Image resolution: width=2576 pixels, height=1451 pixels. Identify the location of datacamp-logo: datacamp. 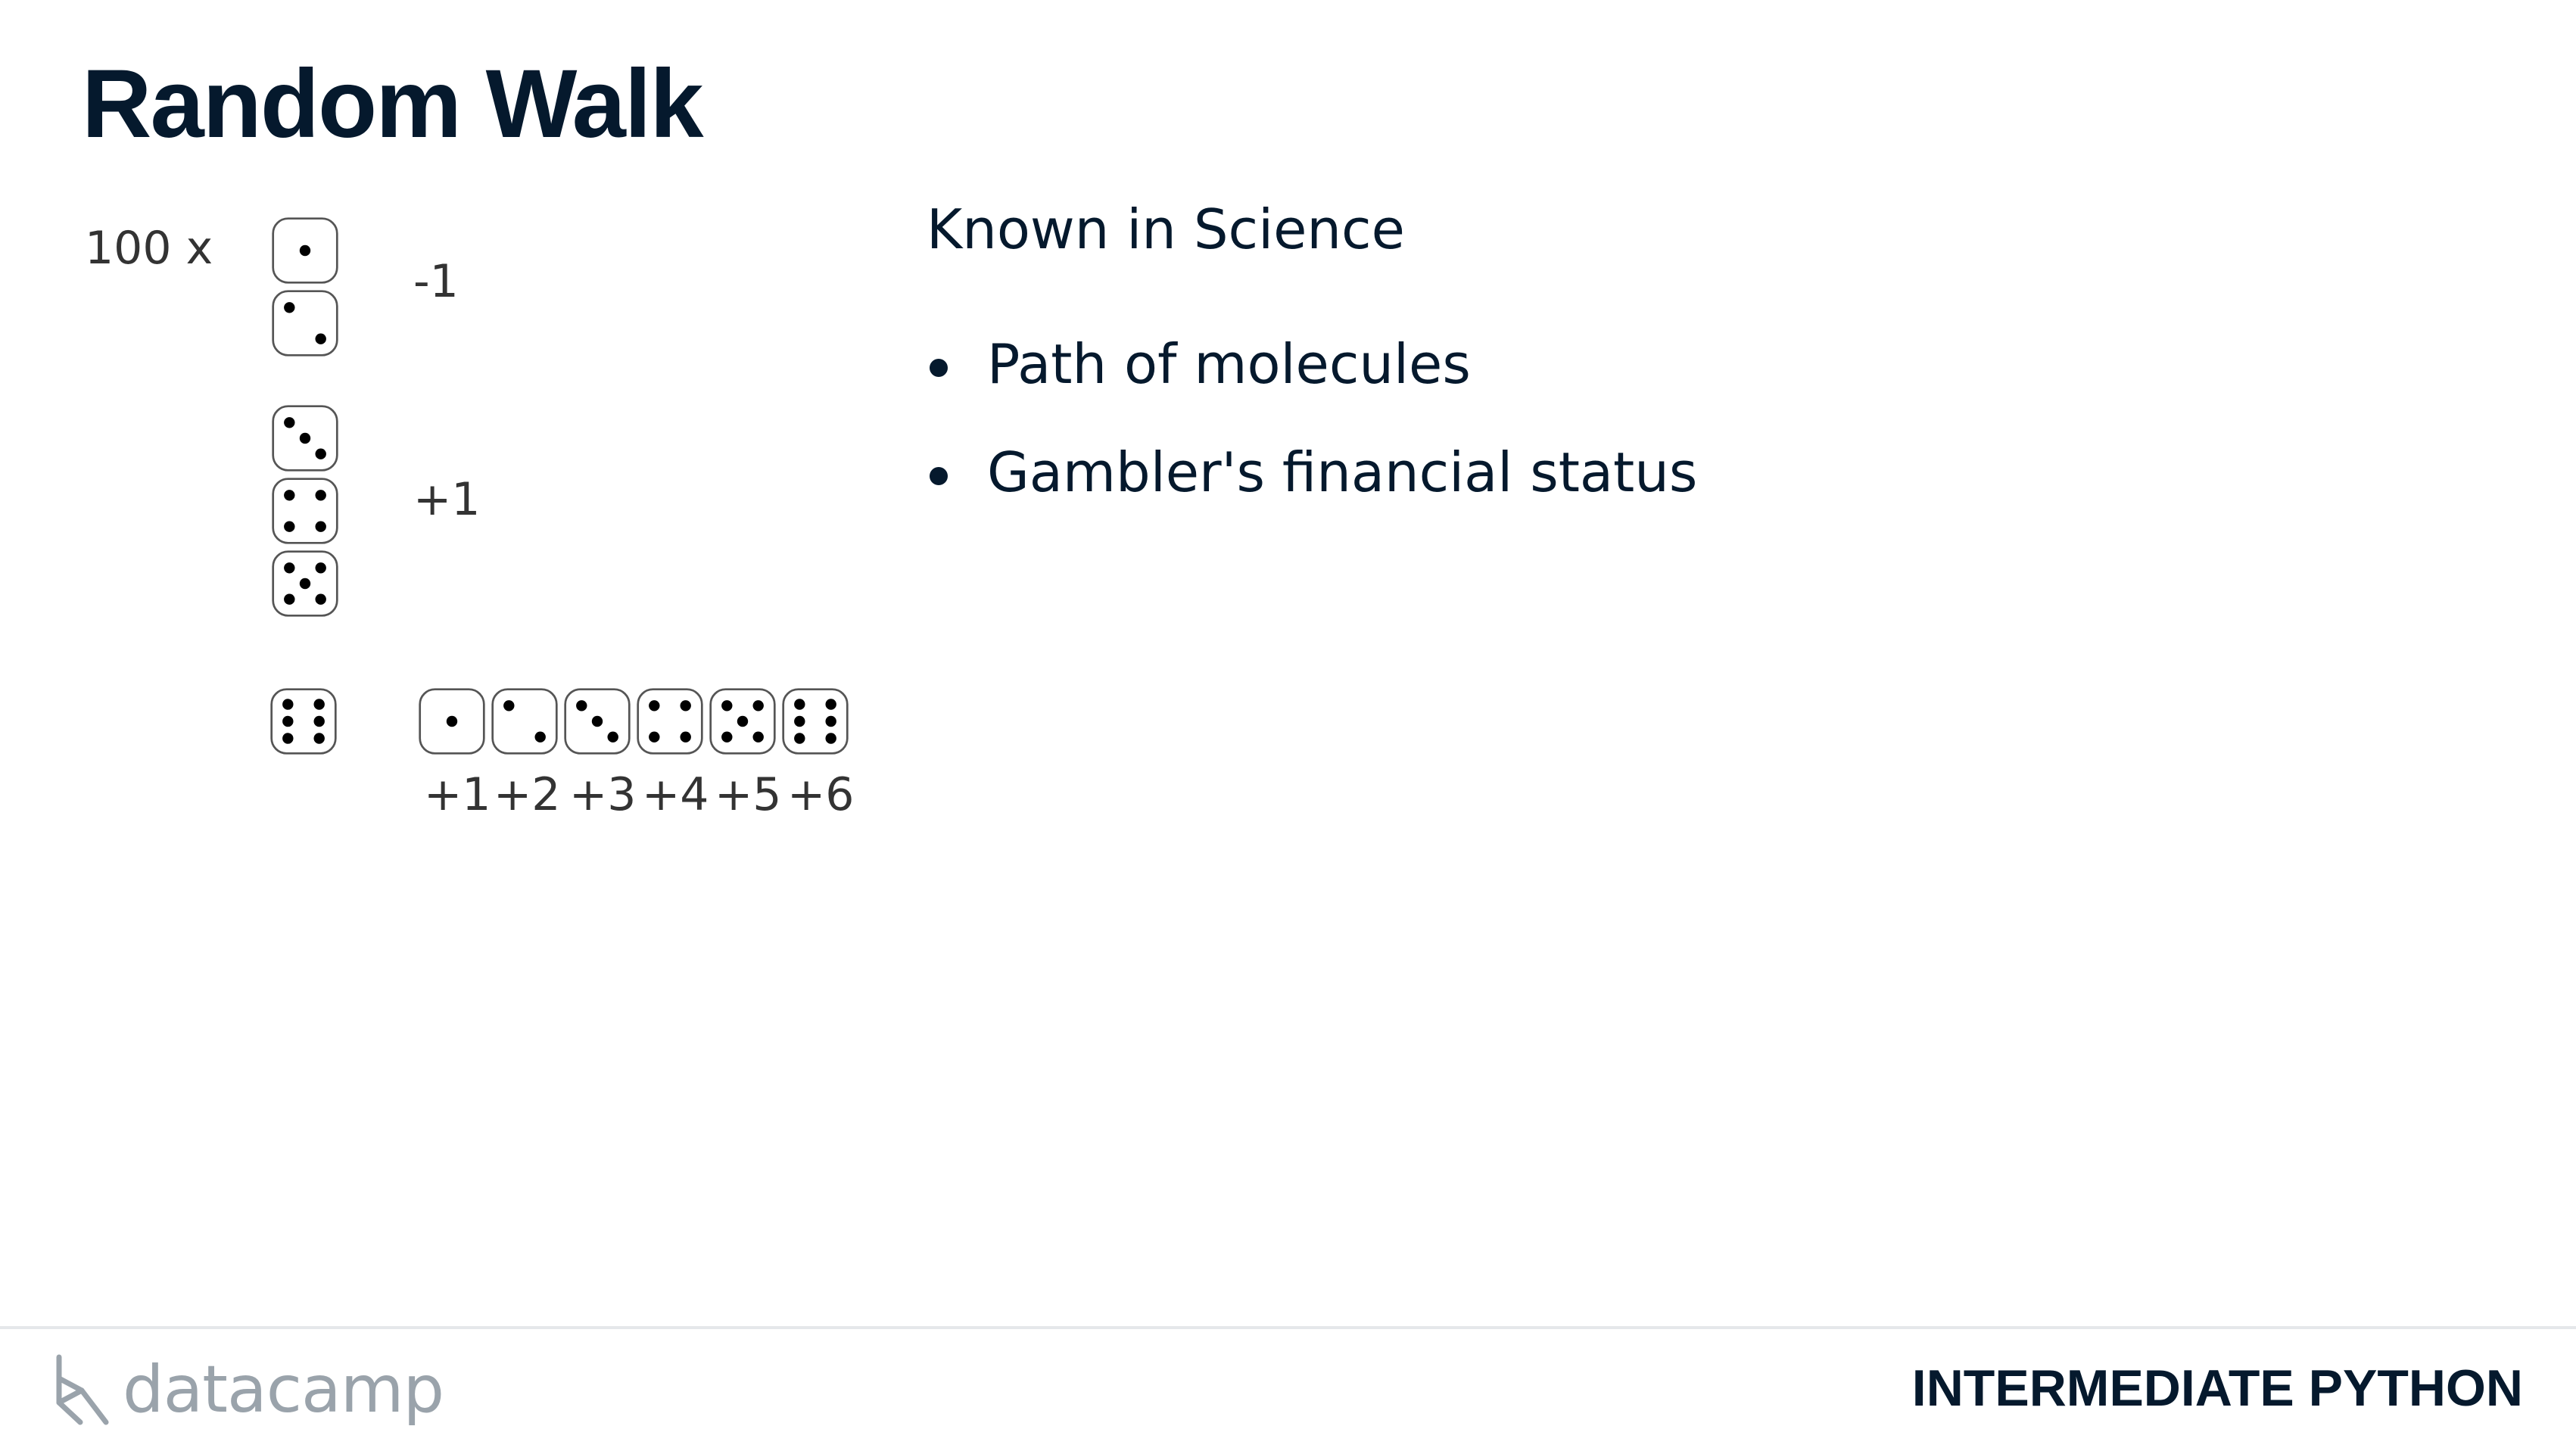
(248, 1390).